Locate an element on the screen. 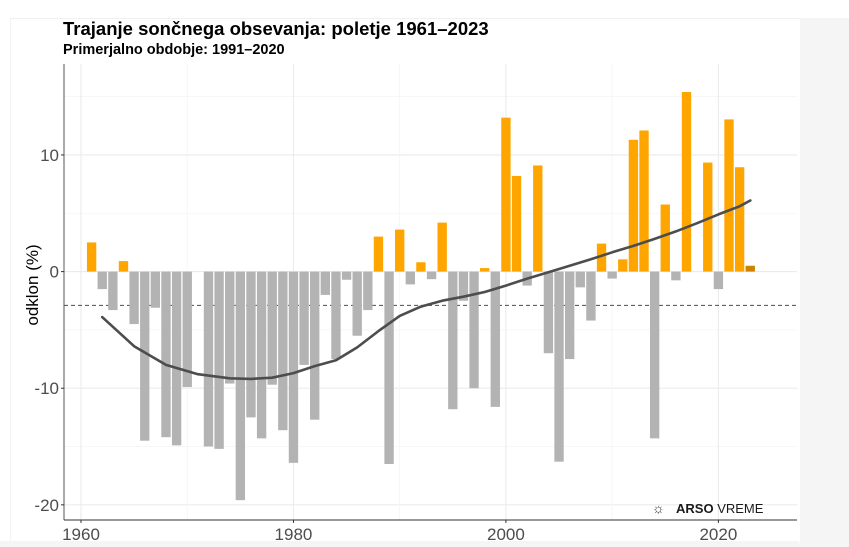 The height and width of the screenshot is (547, 849). x-tick-labels: 1960 1980 2000 2020 is located at coordinates (399, 532).